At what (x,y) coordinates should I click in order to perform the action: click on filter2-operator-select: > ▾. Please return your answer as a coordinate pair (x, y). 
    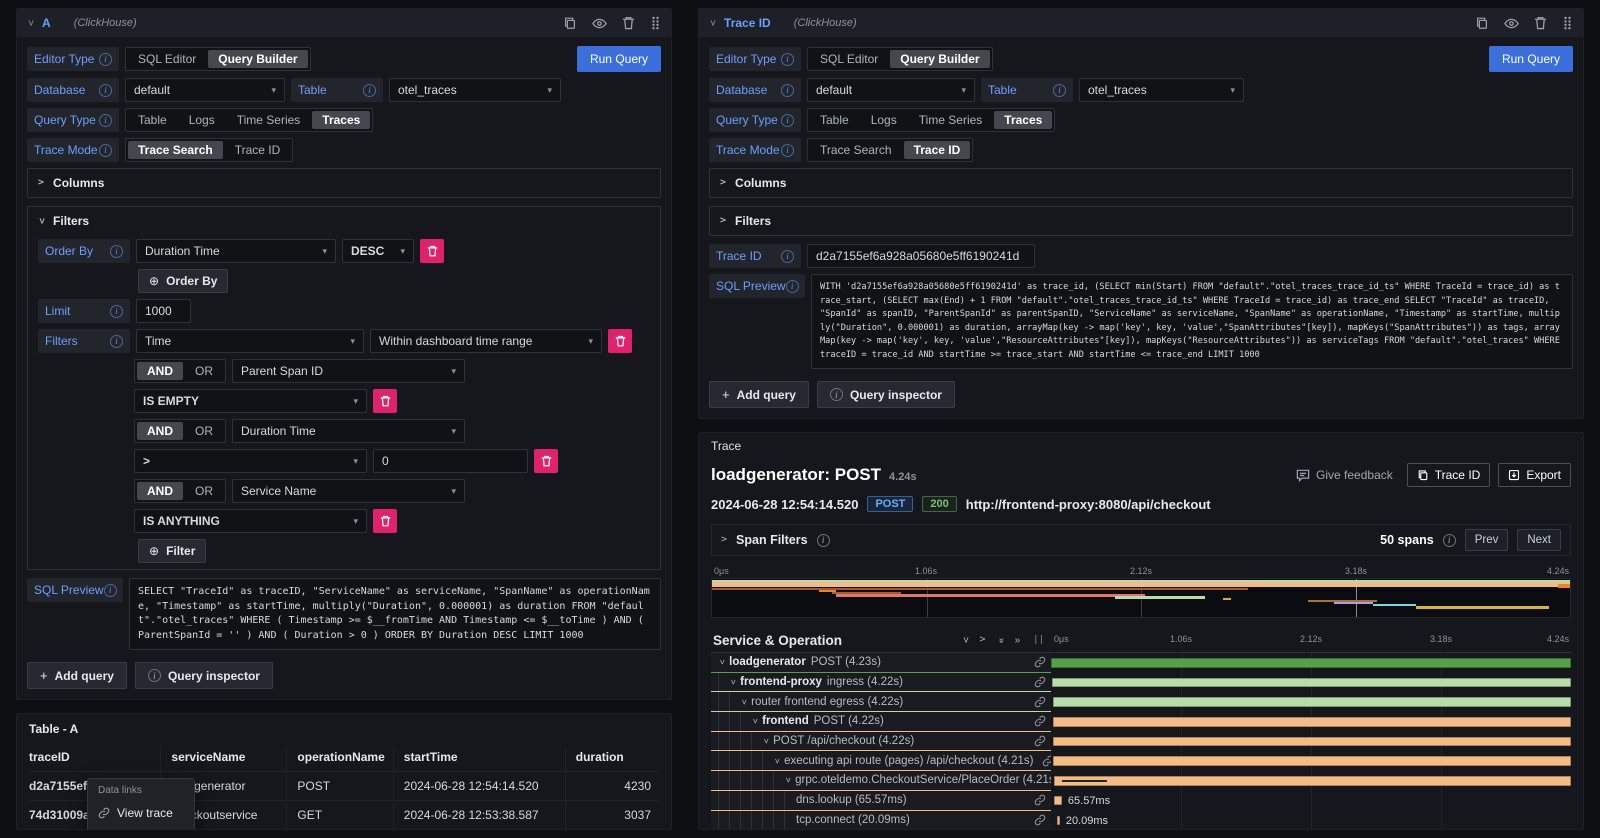
    Looking at the image, I should click on (250, 461).